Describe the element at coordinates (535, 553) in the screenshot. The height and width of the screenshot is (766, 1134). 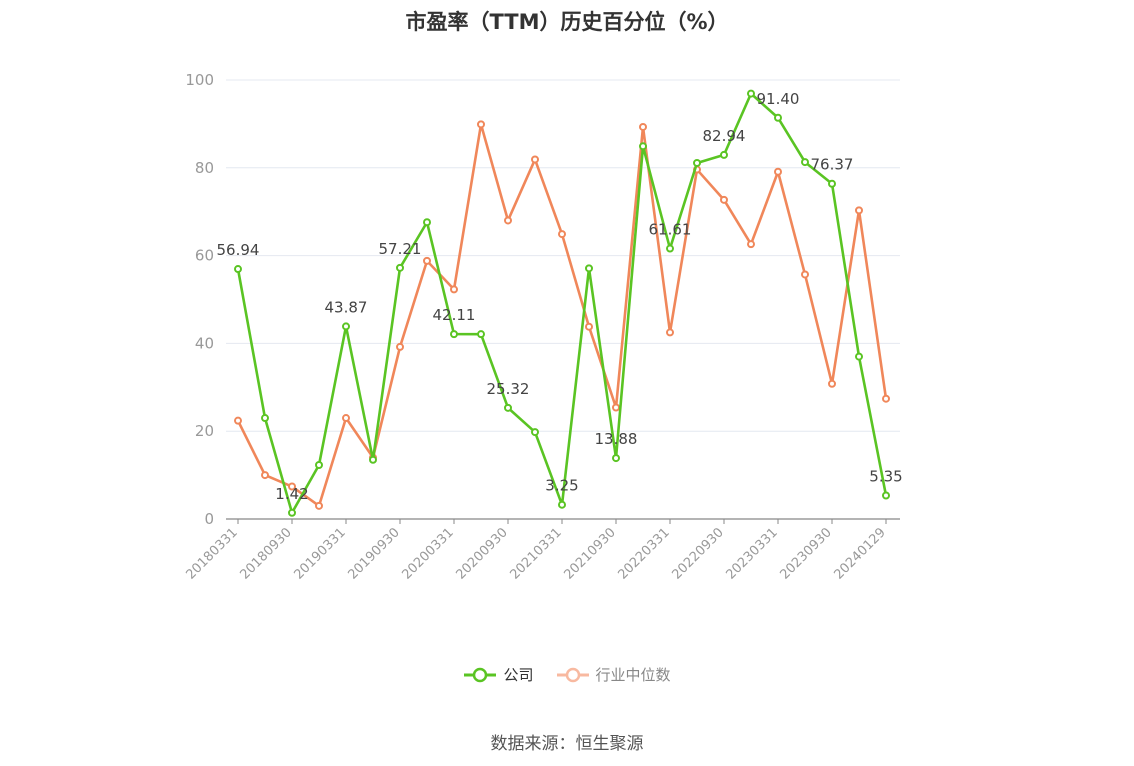
I see `x-tick-label: 20210331` at that location.